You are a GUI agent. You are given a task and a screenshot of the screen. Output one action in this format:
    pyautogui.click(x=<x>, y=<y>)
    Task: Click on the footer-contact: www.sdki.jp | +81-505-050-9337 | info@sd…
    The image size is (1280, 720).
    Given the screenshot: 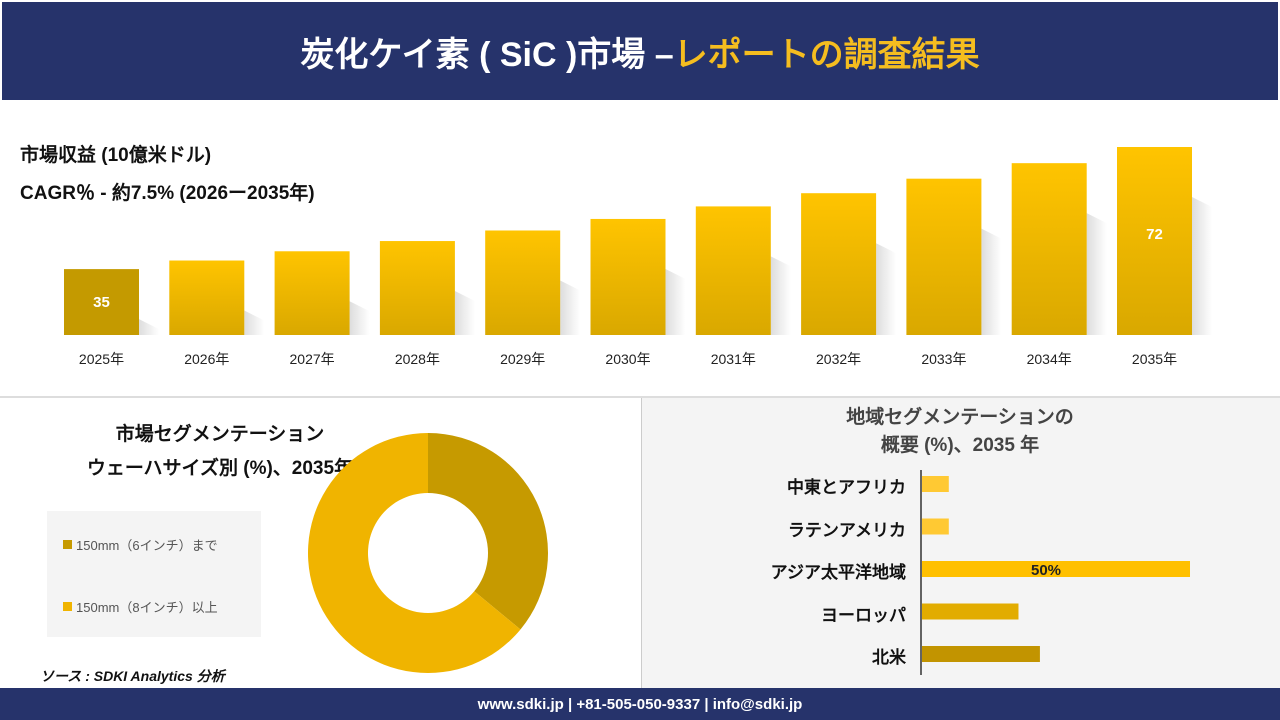 What is the action you would take?
    pyautogui.click(x=640, y=704)
    